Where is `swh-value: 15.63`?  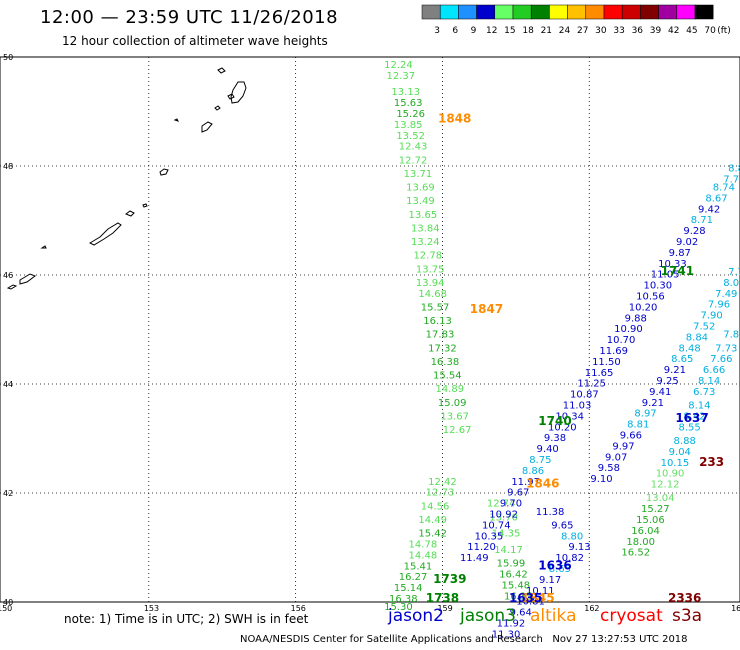
swh-value: 15.63 is located at coordinates (408, 103).